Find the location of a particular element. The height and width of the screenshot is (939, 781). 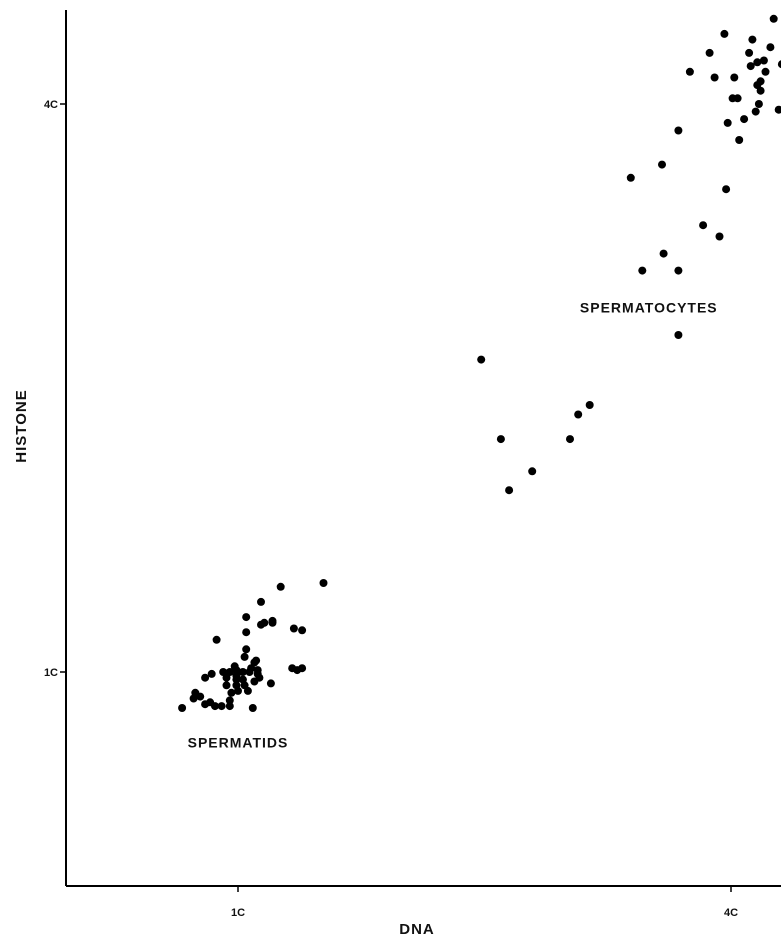

annotation-spermatocytes: SPERMATOCYTES is located at coordinates (649, 307).